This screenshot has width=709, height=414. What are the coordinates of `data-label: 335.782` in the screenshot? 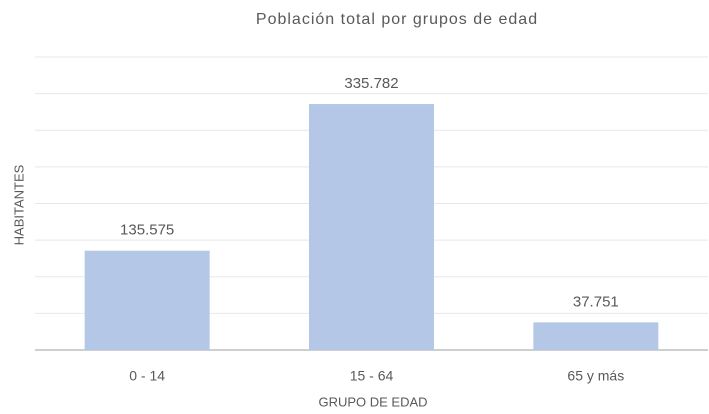 It's located at (371, 83).